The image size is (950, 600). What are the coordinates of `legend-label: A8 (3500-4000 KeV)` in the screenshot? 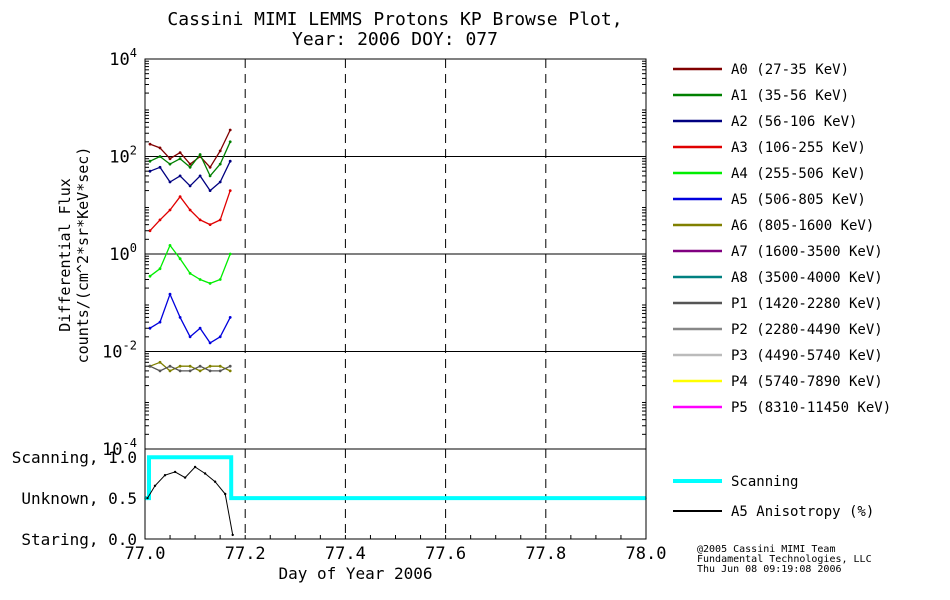 It's located at (807, 278).